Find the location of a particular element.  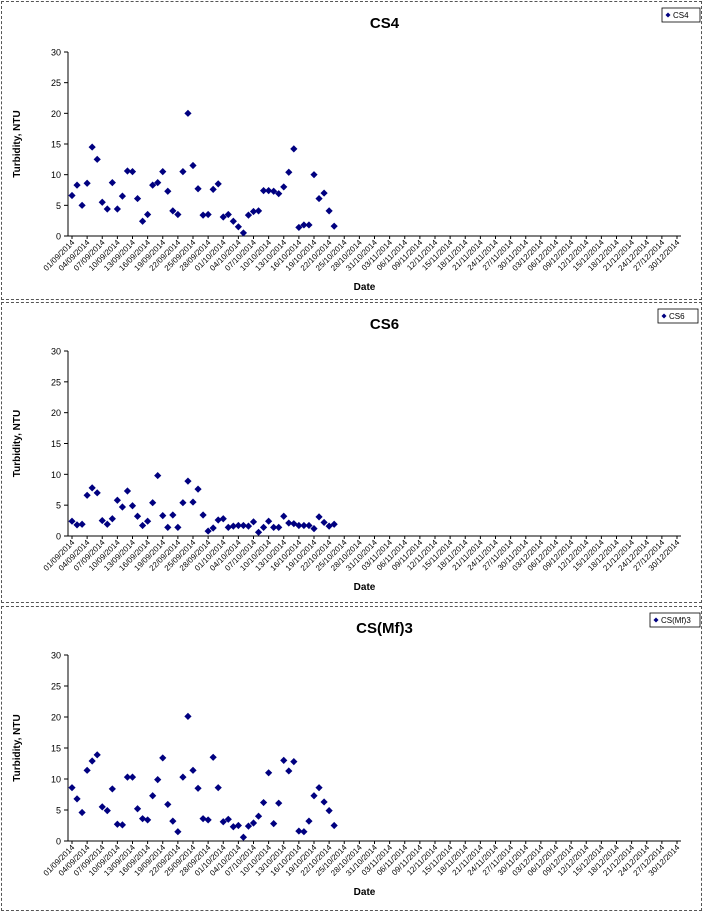

y-tick-label: 30 is located at coordinates (56, 53).